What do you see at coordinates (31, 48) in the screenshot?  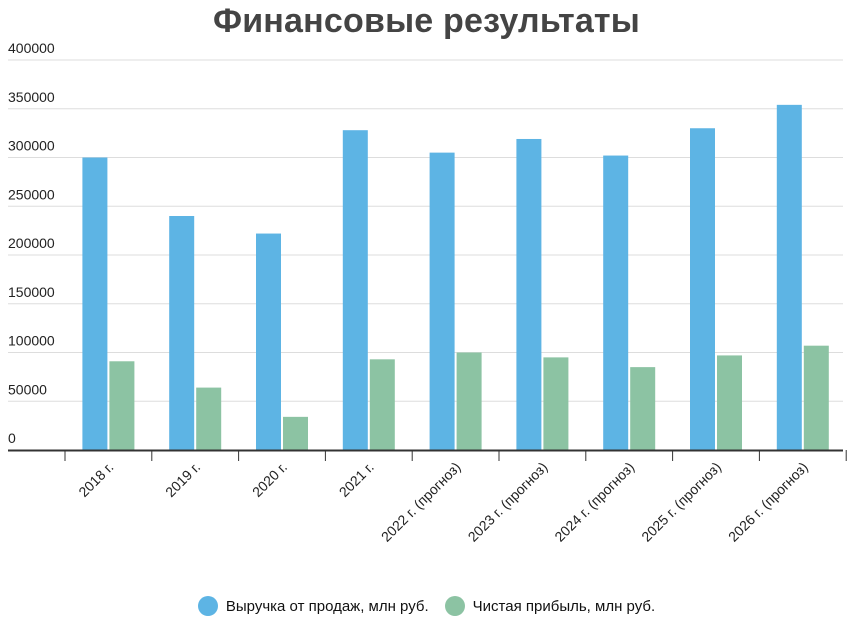 I see `y-tick-label: 400000` at bounding box center [31, 48].